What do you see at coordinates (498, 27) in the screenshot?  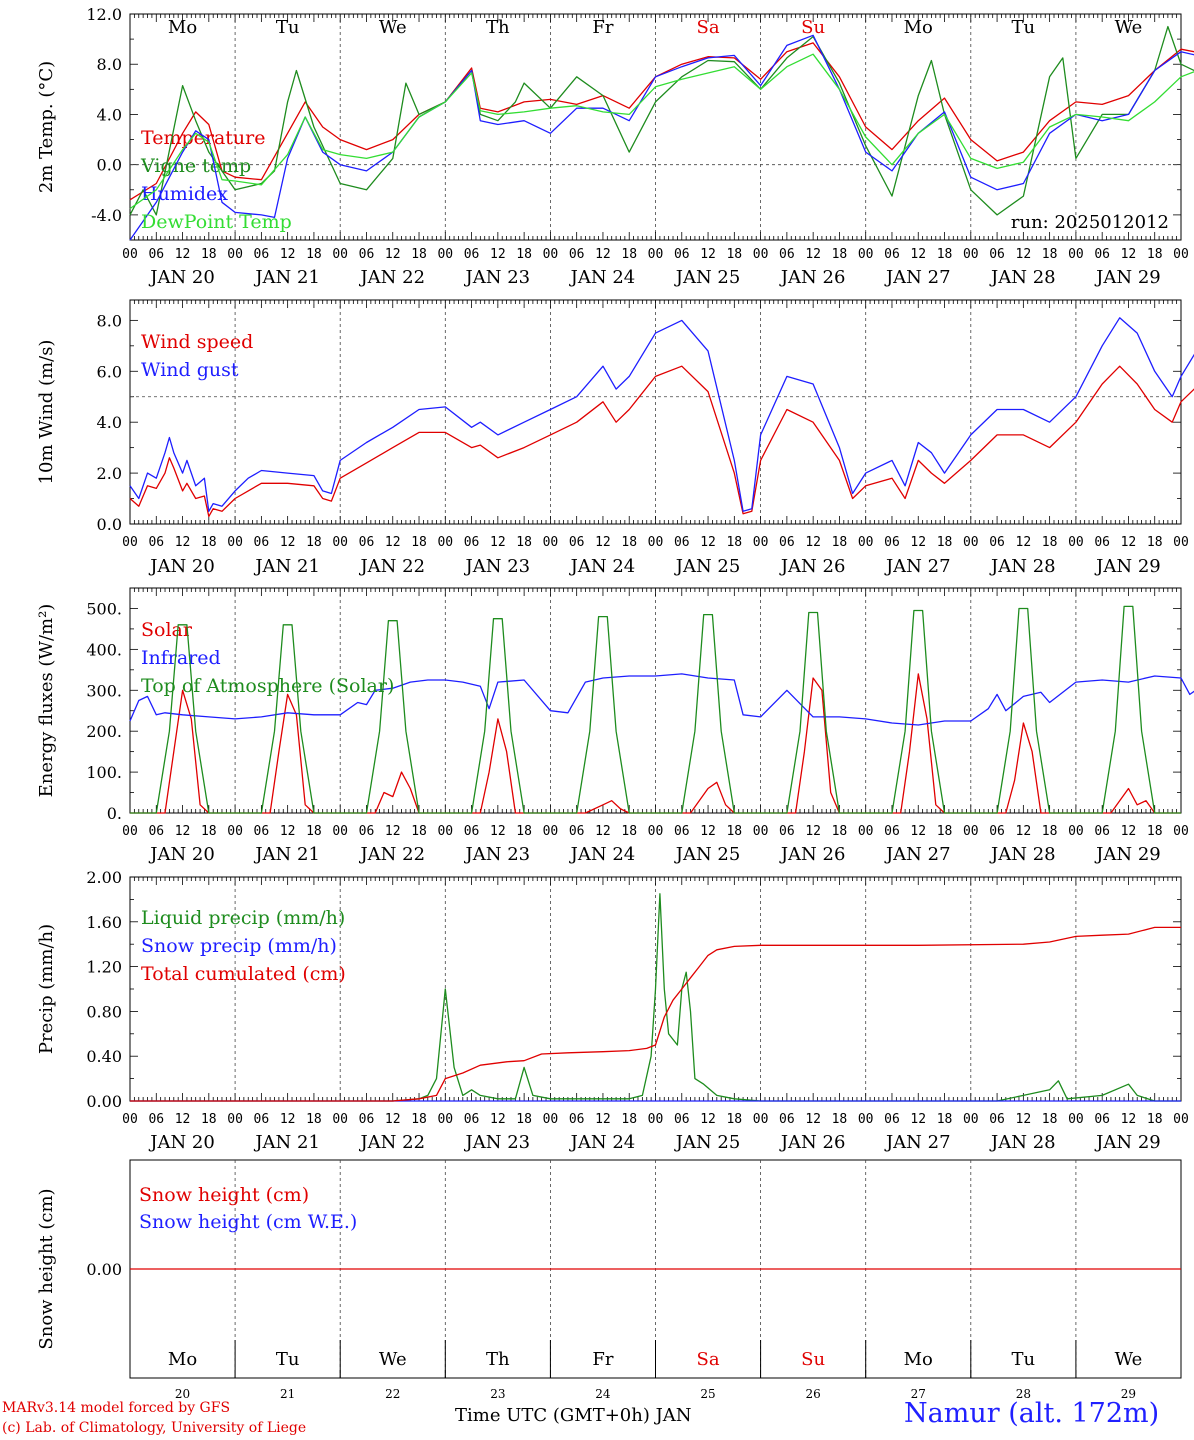 I see `day-of-week-label: Th` at bounding box center [498, 27].